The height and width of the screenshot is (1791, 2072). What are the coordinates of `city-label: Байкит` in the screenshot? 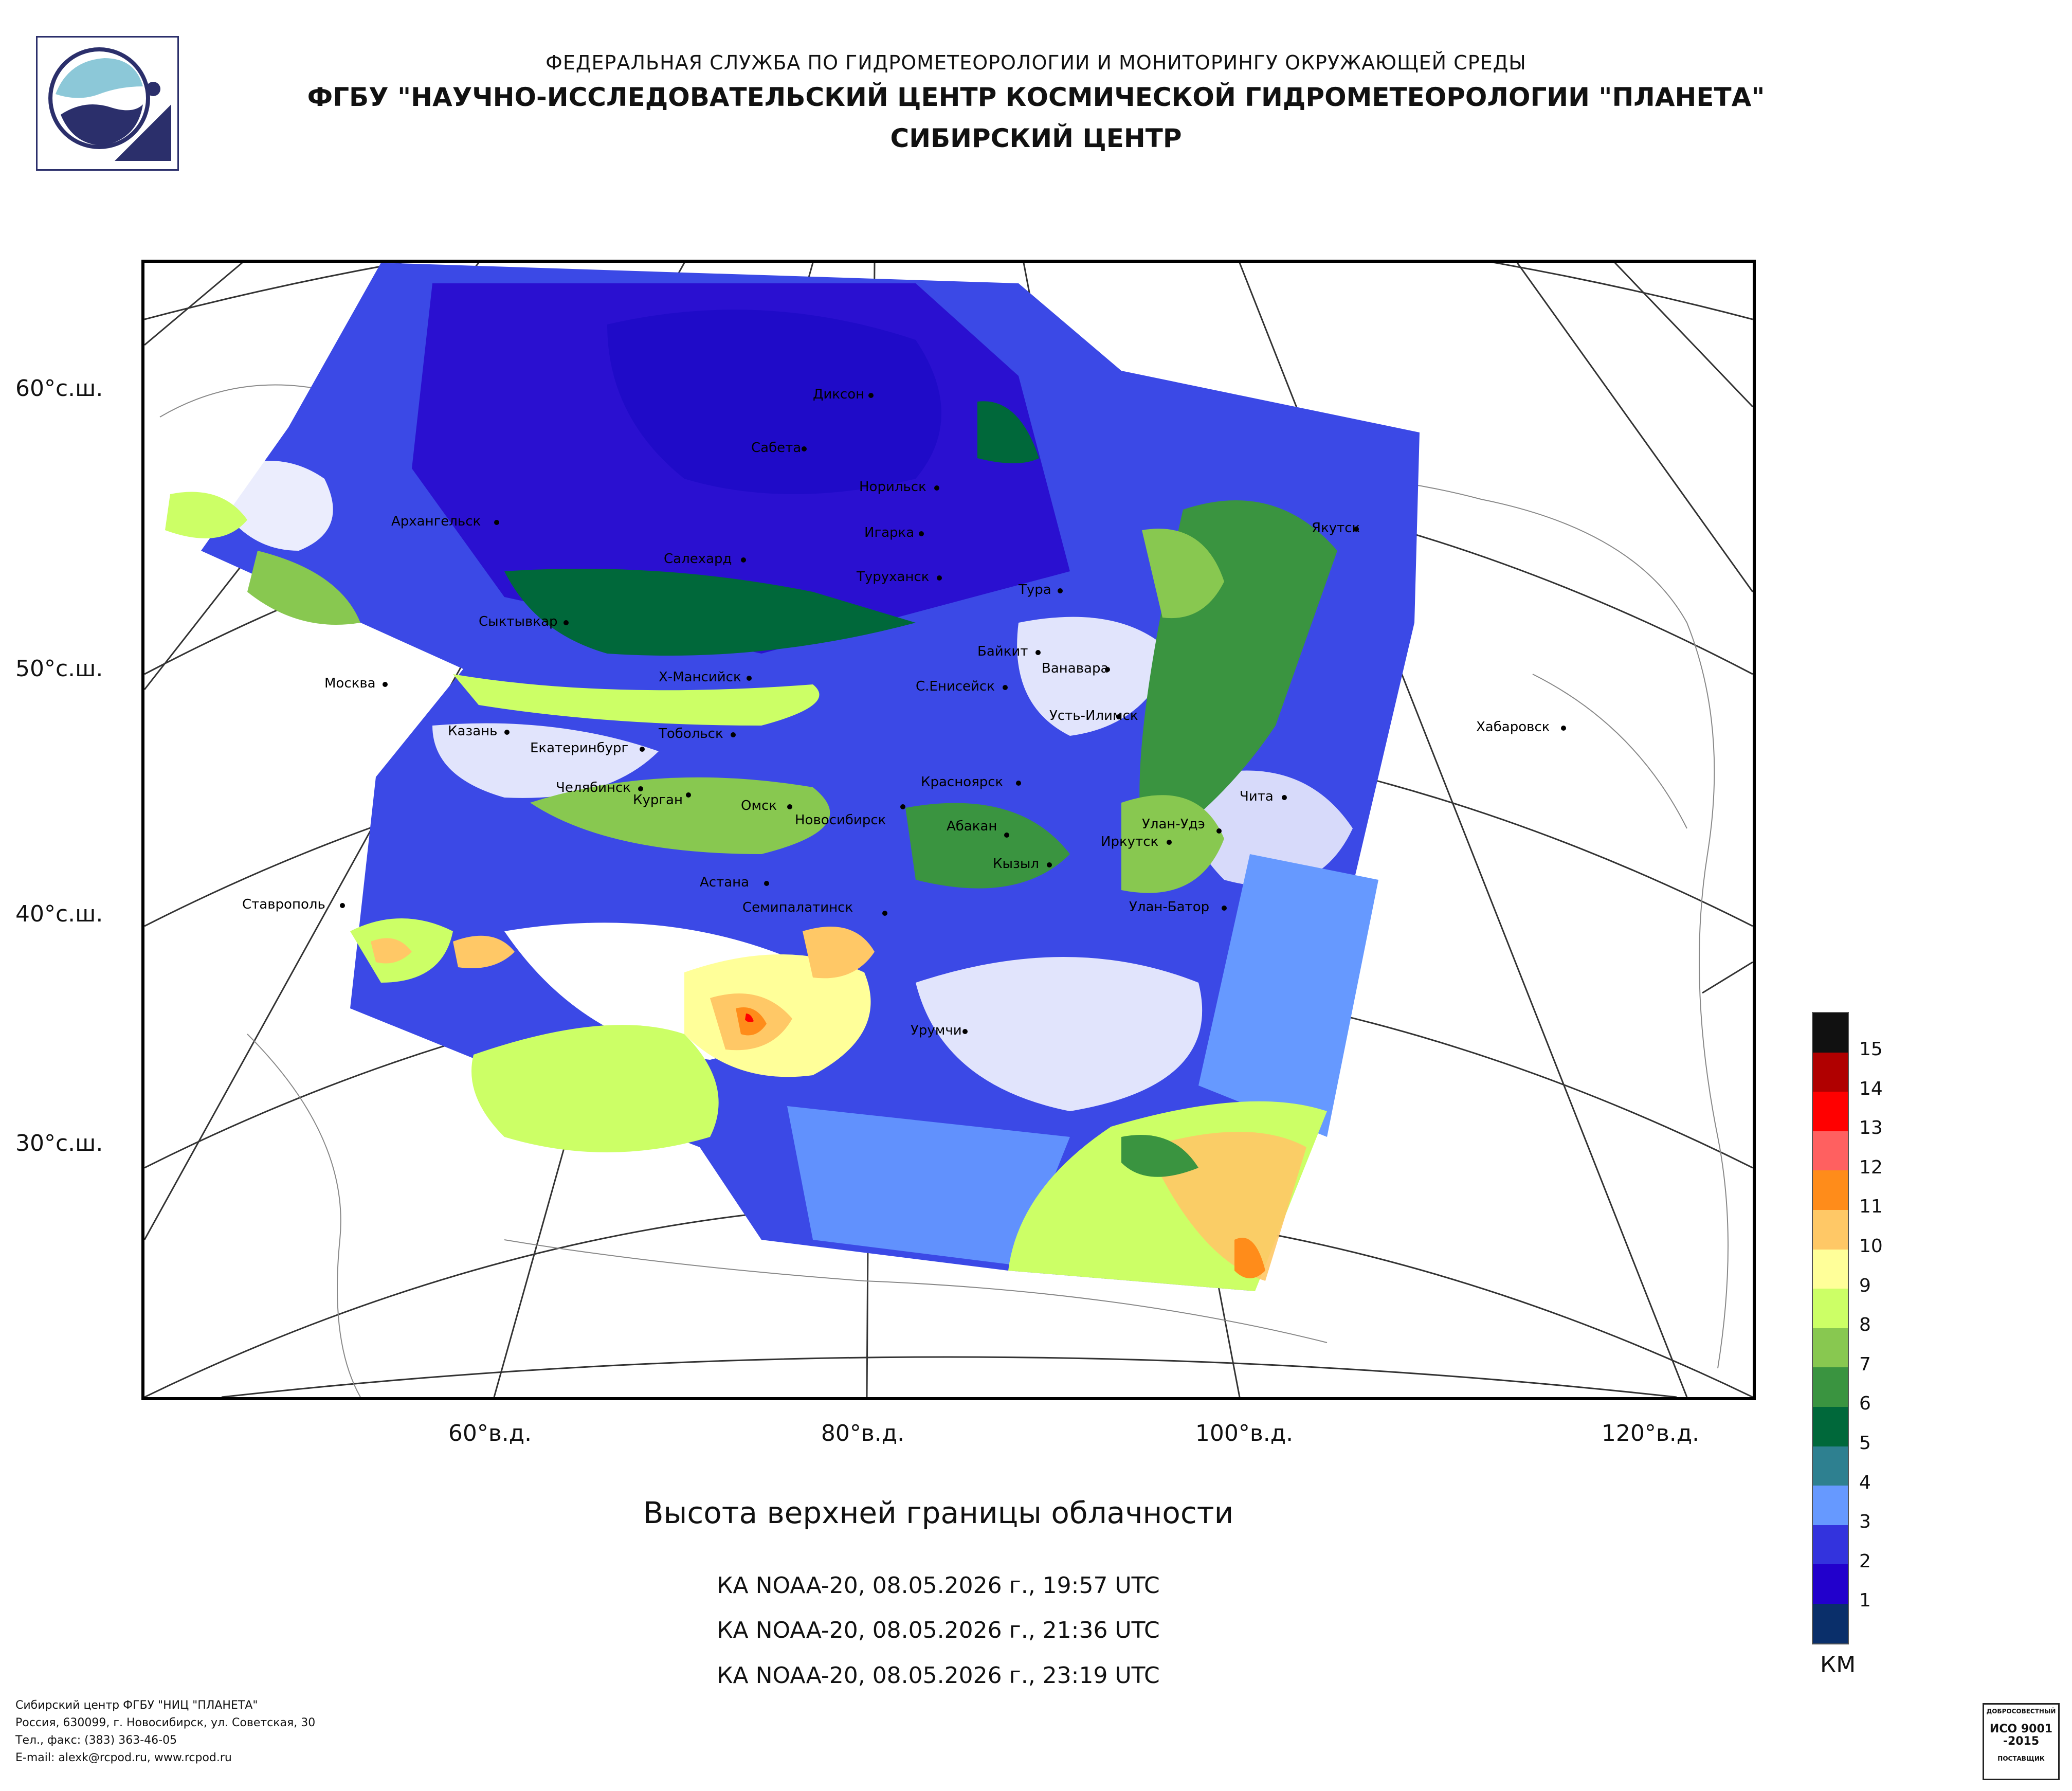 It's located at (1002, 652).